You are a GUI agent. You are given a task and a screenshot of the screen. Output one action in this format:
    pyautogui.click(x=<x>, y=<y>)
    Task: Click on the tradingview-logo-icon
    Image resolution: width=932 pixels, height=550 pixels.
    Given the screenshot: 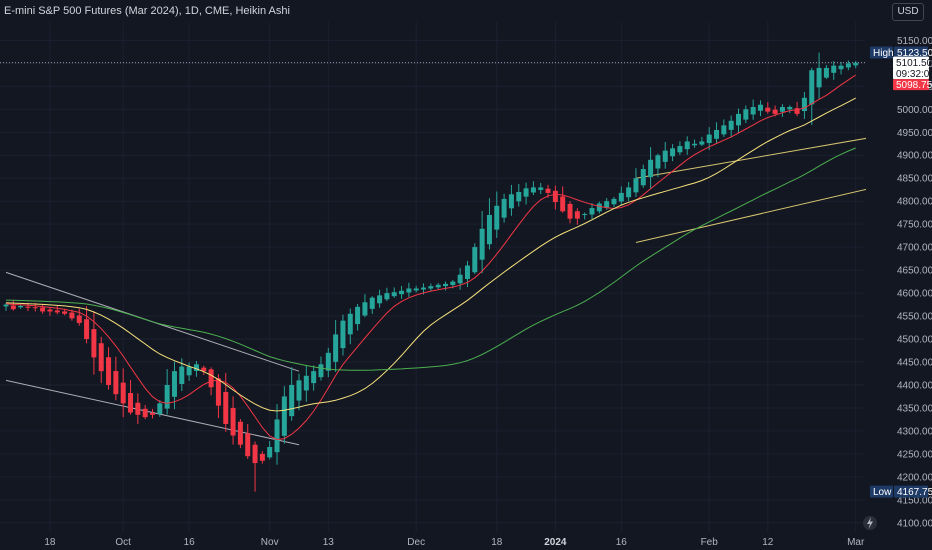 What is the action you would take?
    pyautogui.click(x=870, y=523)
    